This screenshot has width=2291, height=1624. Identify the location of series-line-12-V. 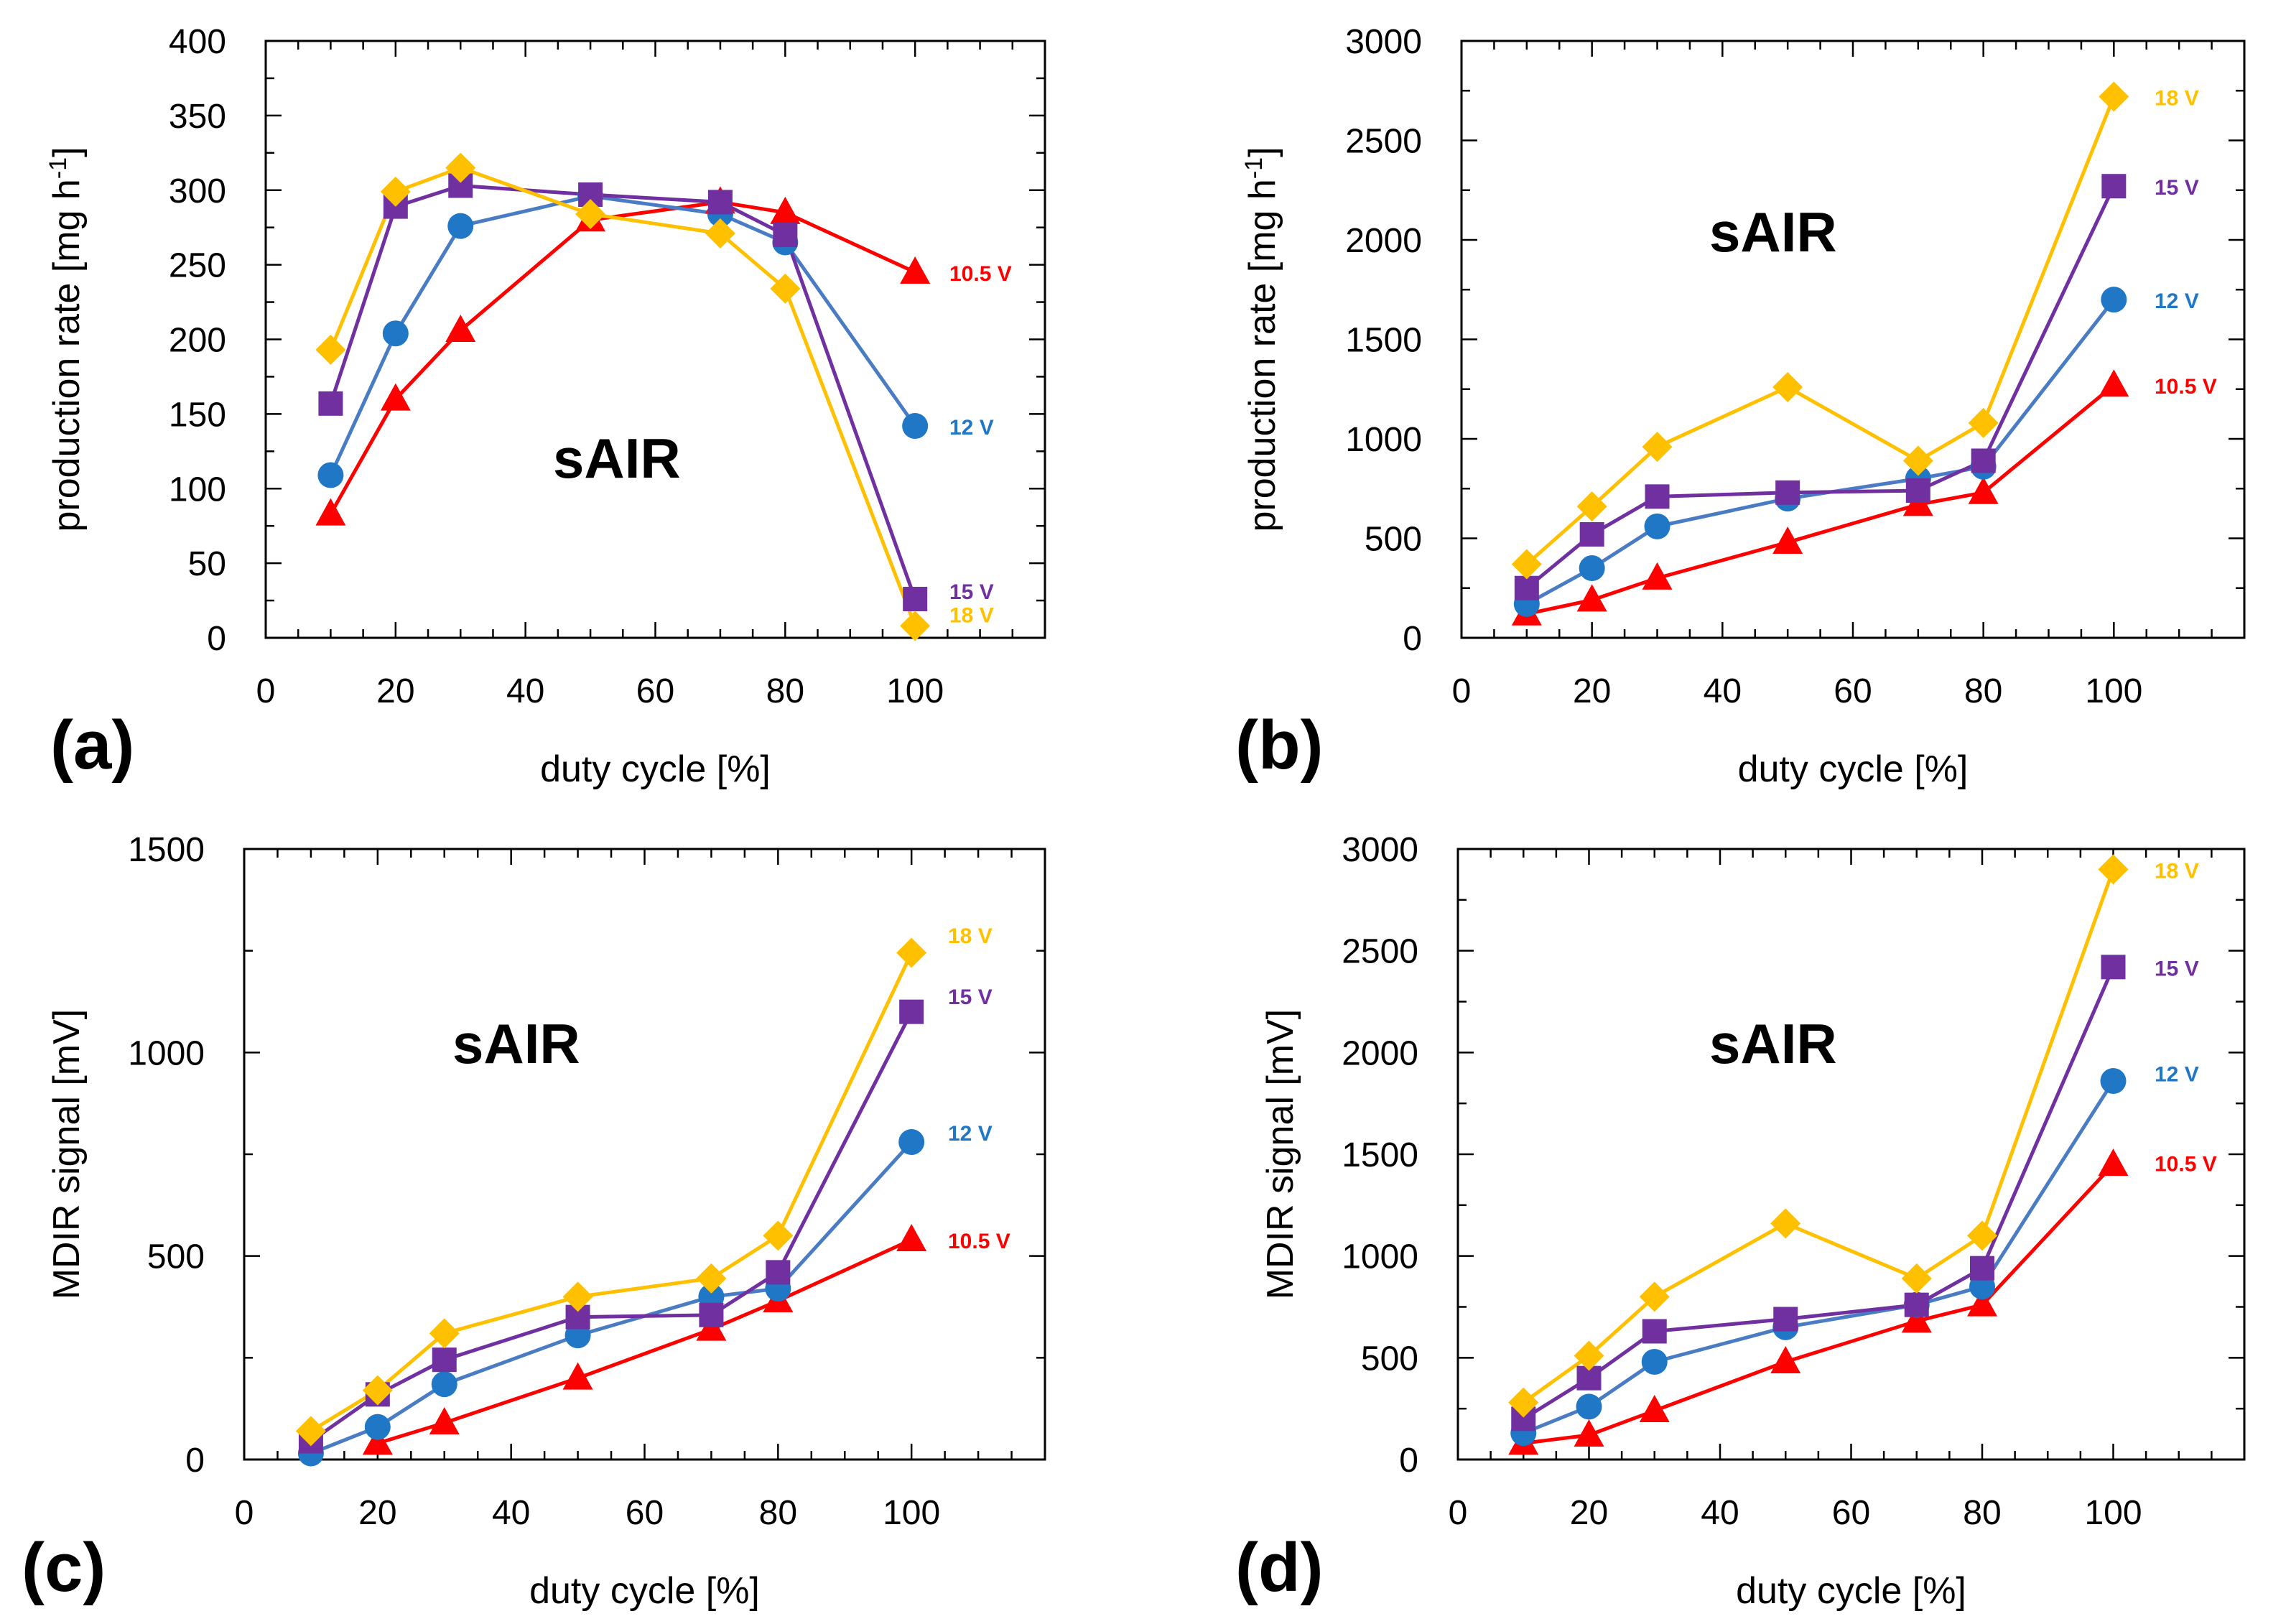
(1820, 452).